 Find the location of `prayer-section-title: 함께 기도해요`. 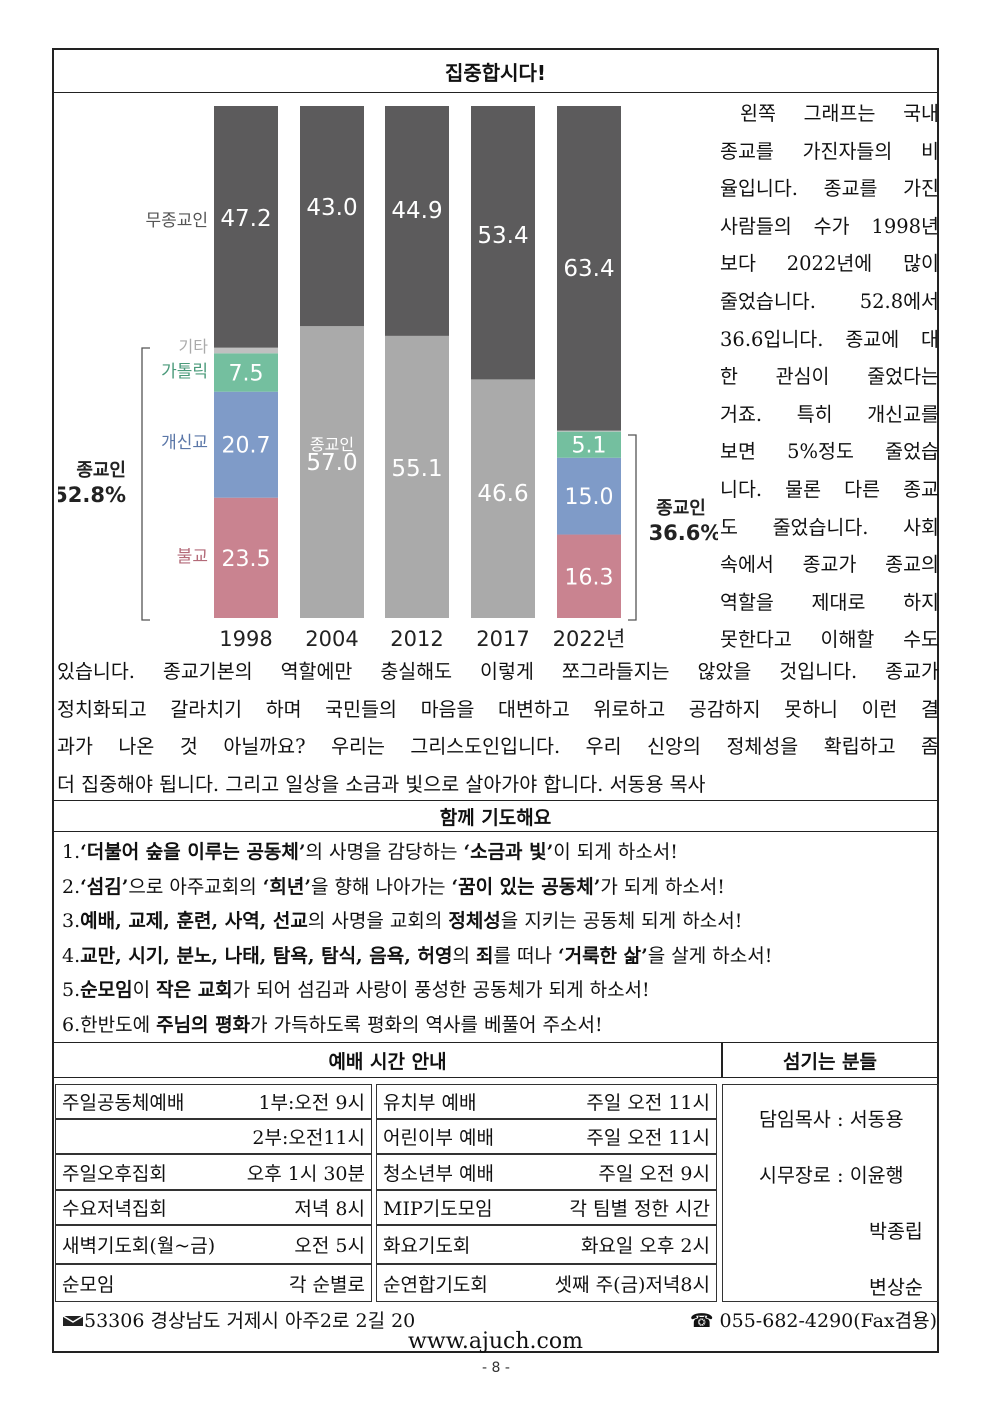

prayer-section-title: 함께 기도해요 is located at coordinates (495, 816).